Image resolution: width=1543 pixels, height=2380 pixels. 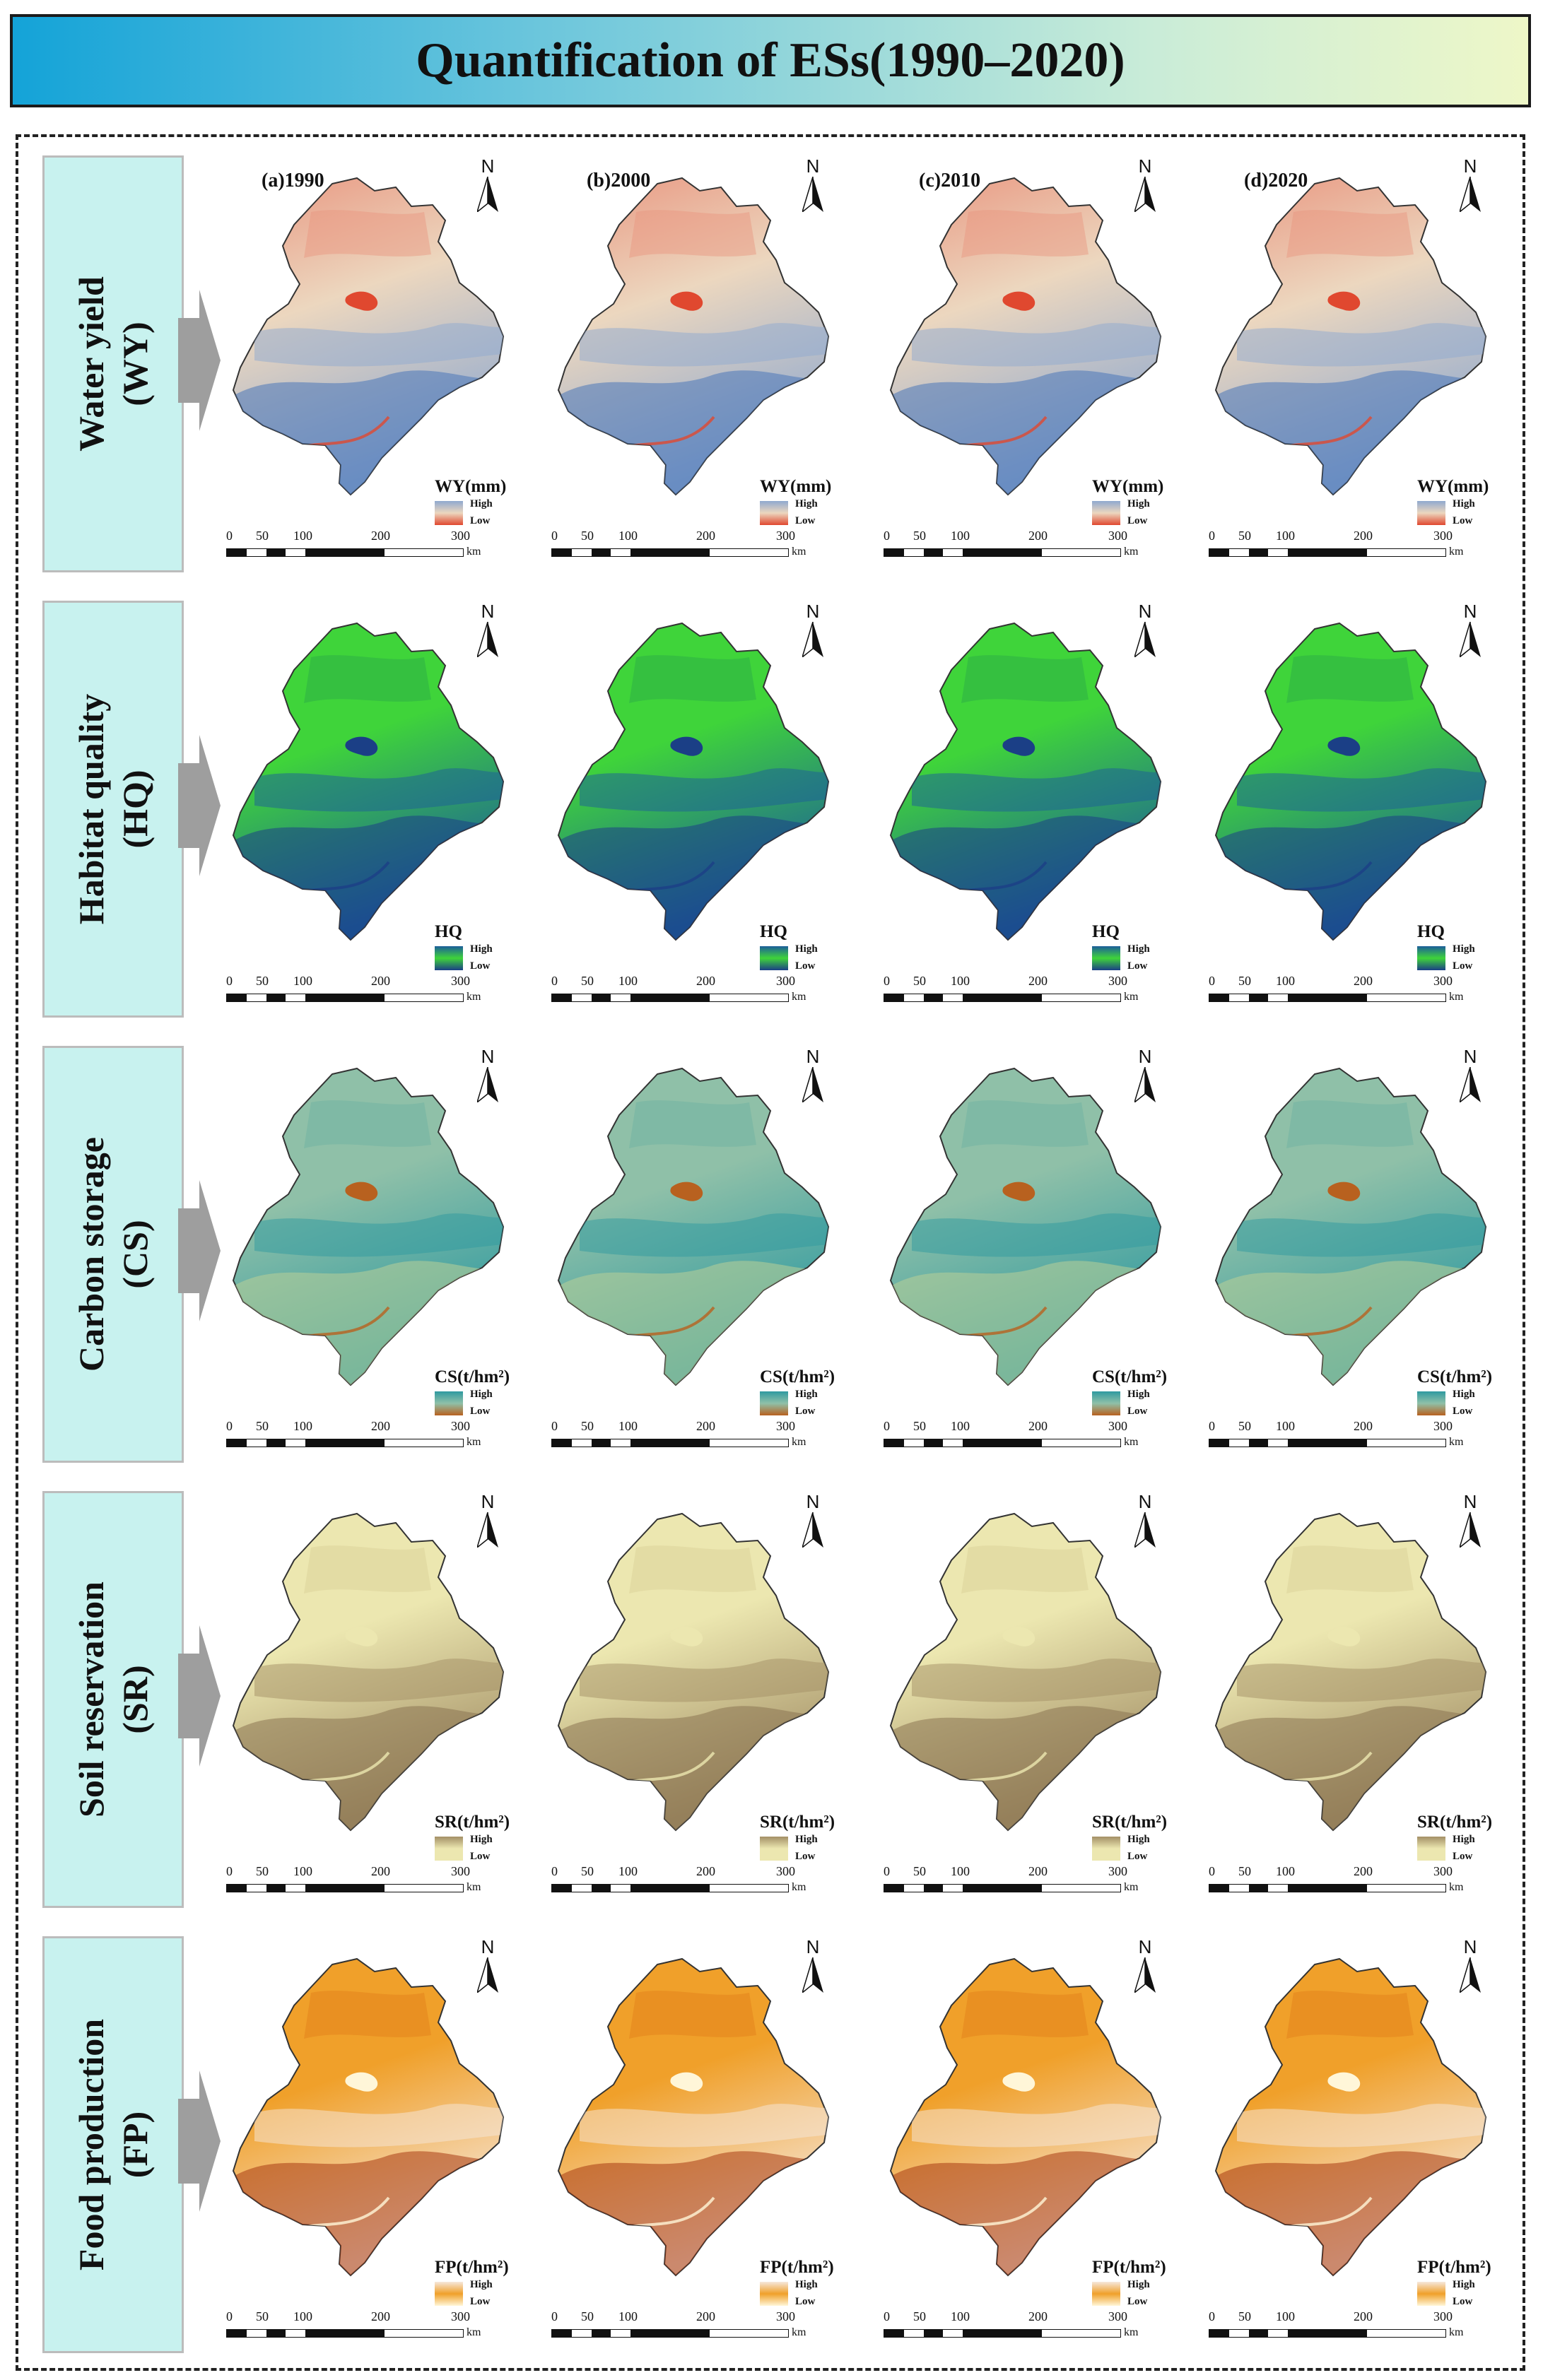 I want to click on row-label-box: Habitat quality (HQ), so click(x=113, y=810).